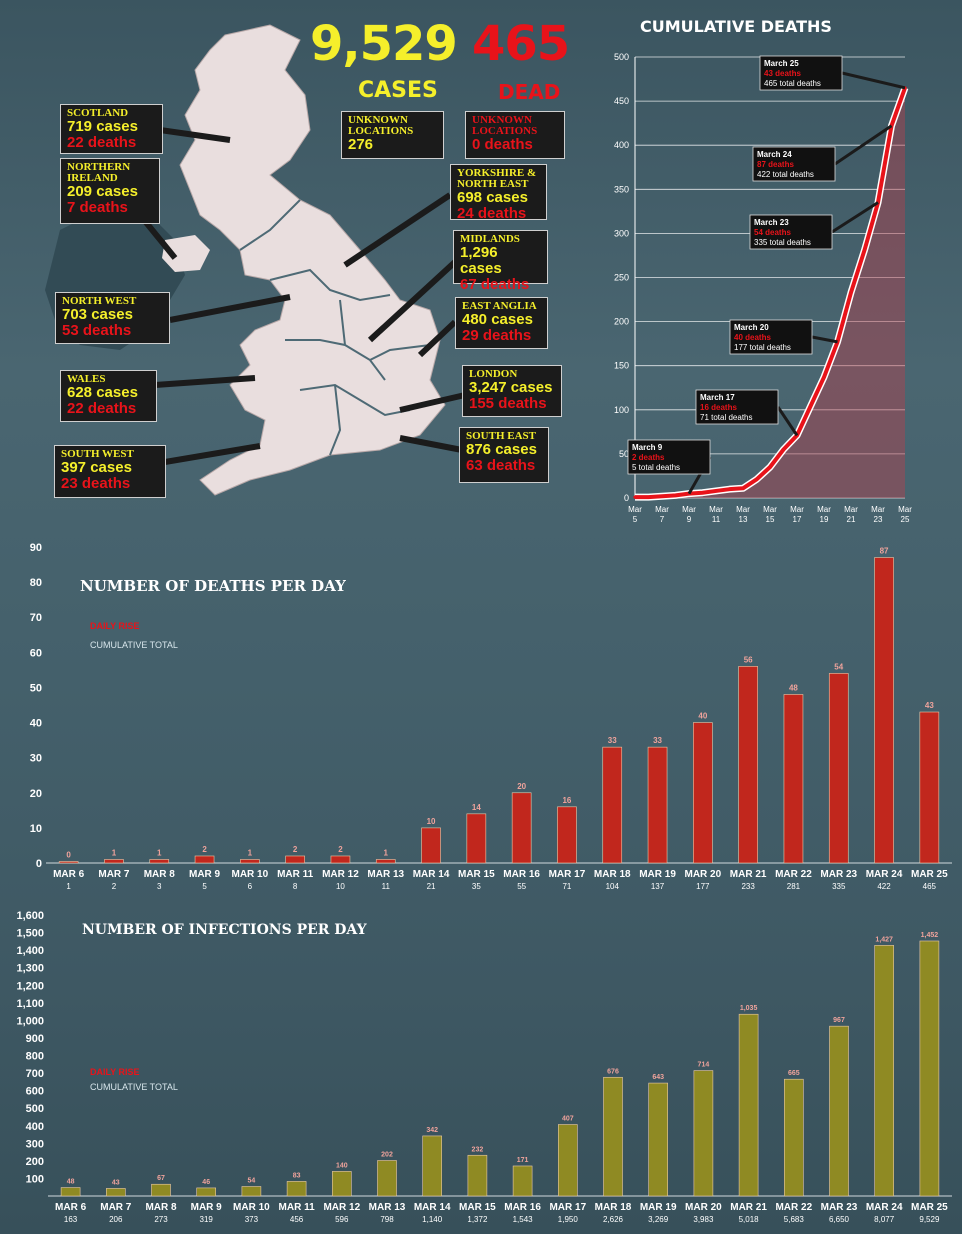  Describe the element at coordinates (748, 1207) in the screenshot. I see `x-tick-label: MAR 21` at that location.